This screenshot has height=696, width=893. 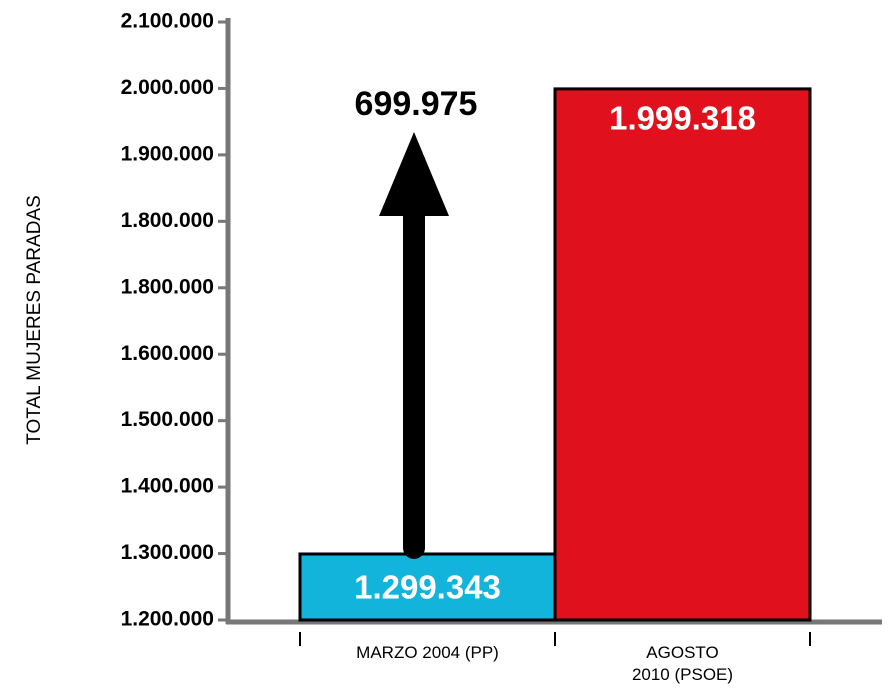 I want to click on x-tick-label: AGOSTO 2010 (PSOE), so click(x=682, y=663).